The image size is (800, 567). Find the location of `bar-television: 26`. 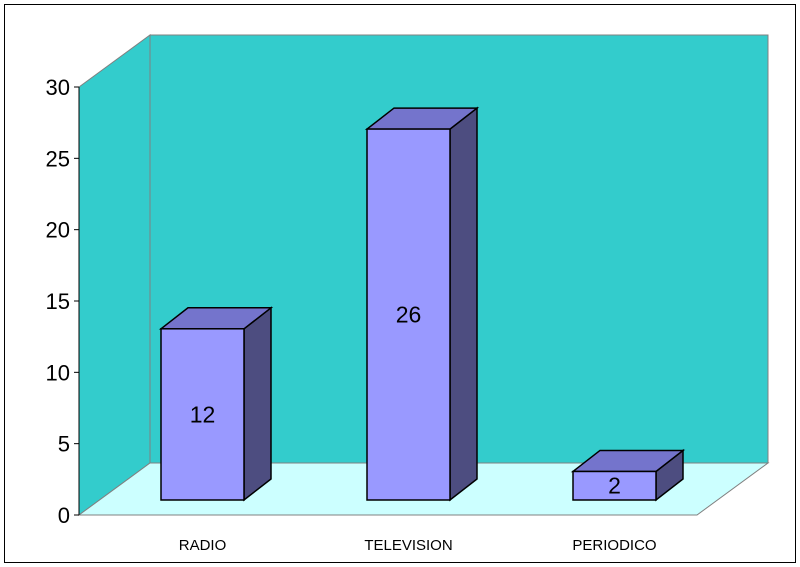

bar-television: 26 is located at coordinates (422, 304).